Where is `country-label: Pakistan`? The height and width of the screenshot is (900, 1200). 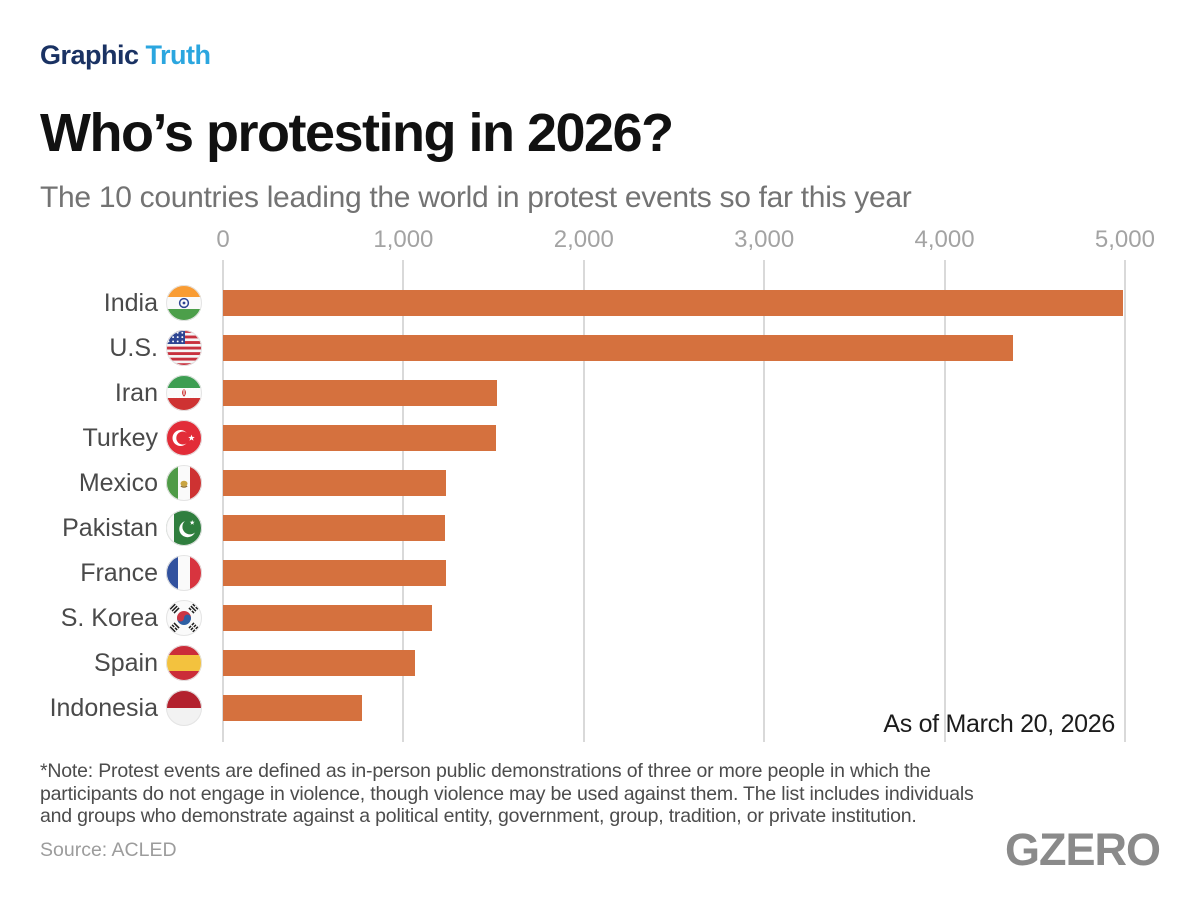 country-label: Pakistan is located at coordinates (110, 528).